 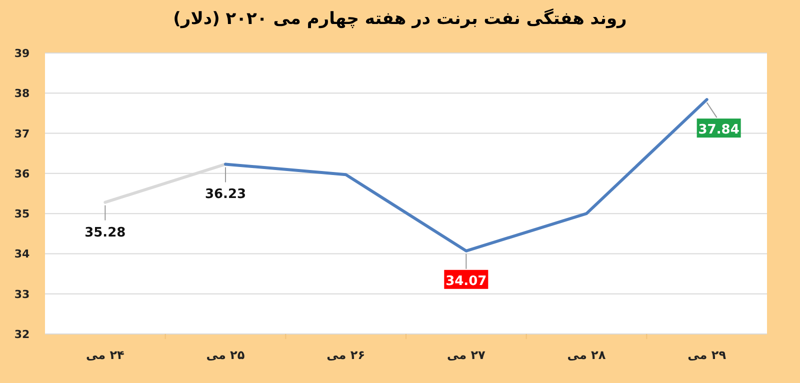 What do you see at coordinates (22, 93) in the screenshot?
I see `y-tick-label: 38` at bounding box center [22, 93].